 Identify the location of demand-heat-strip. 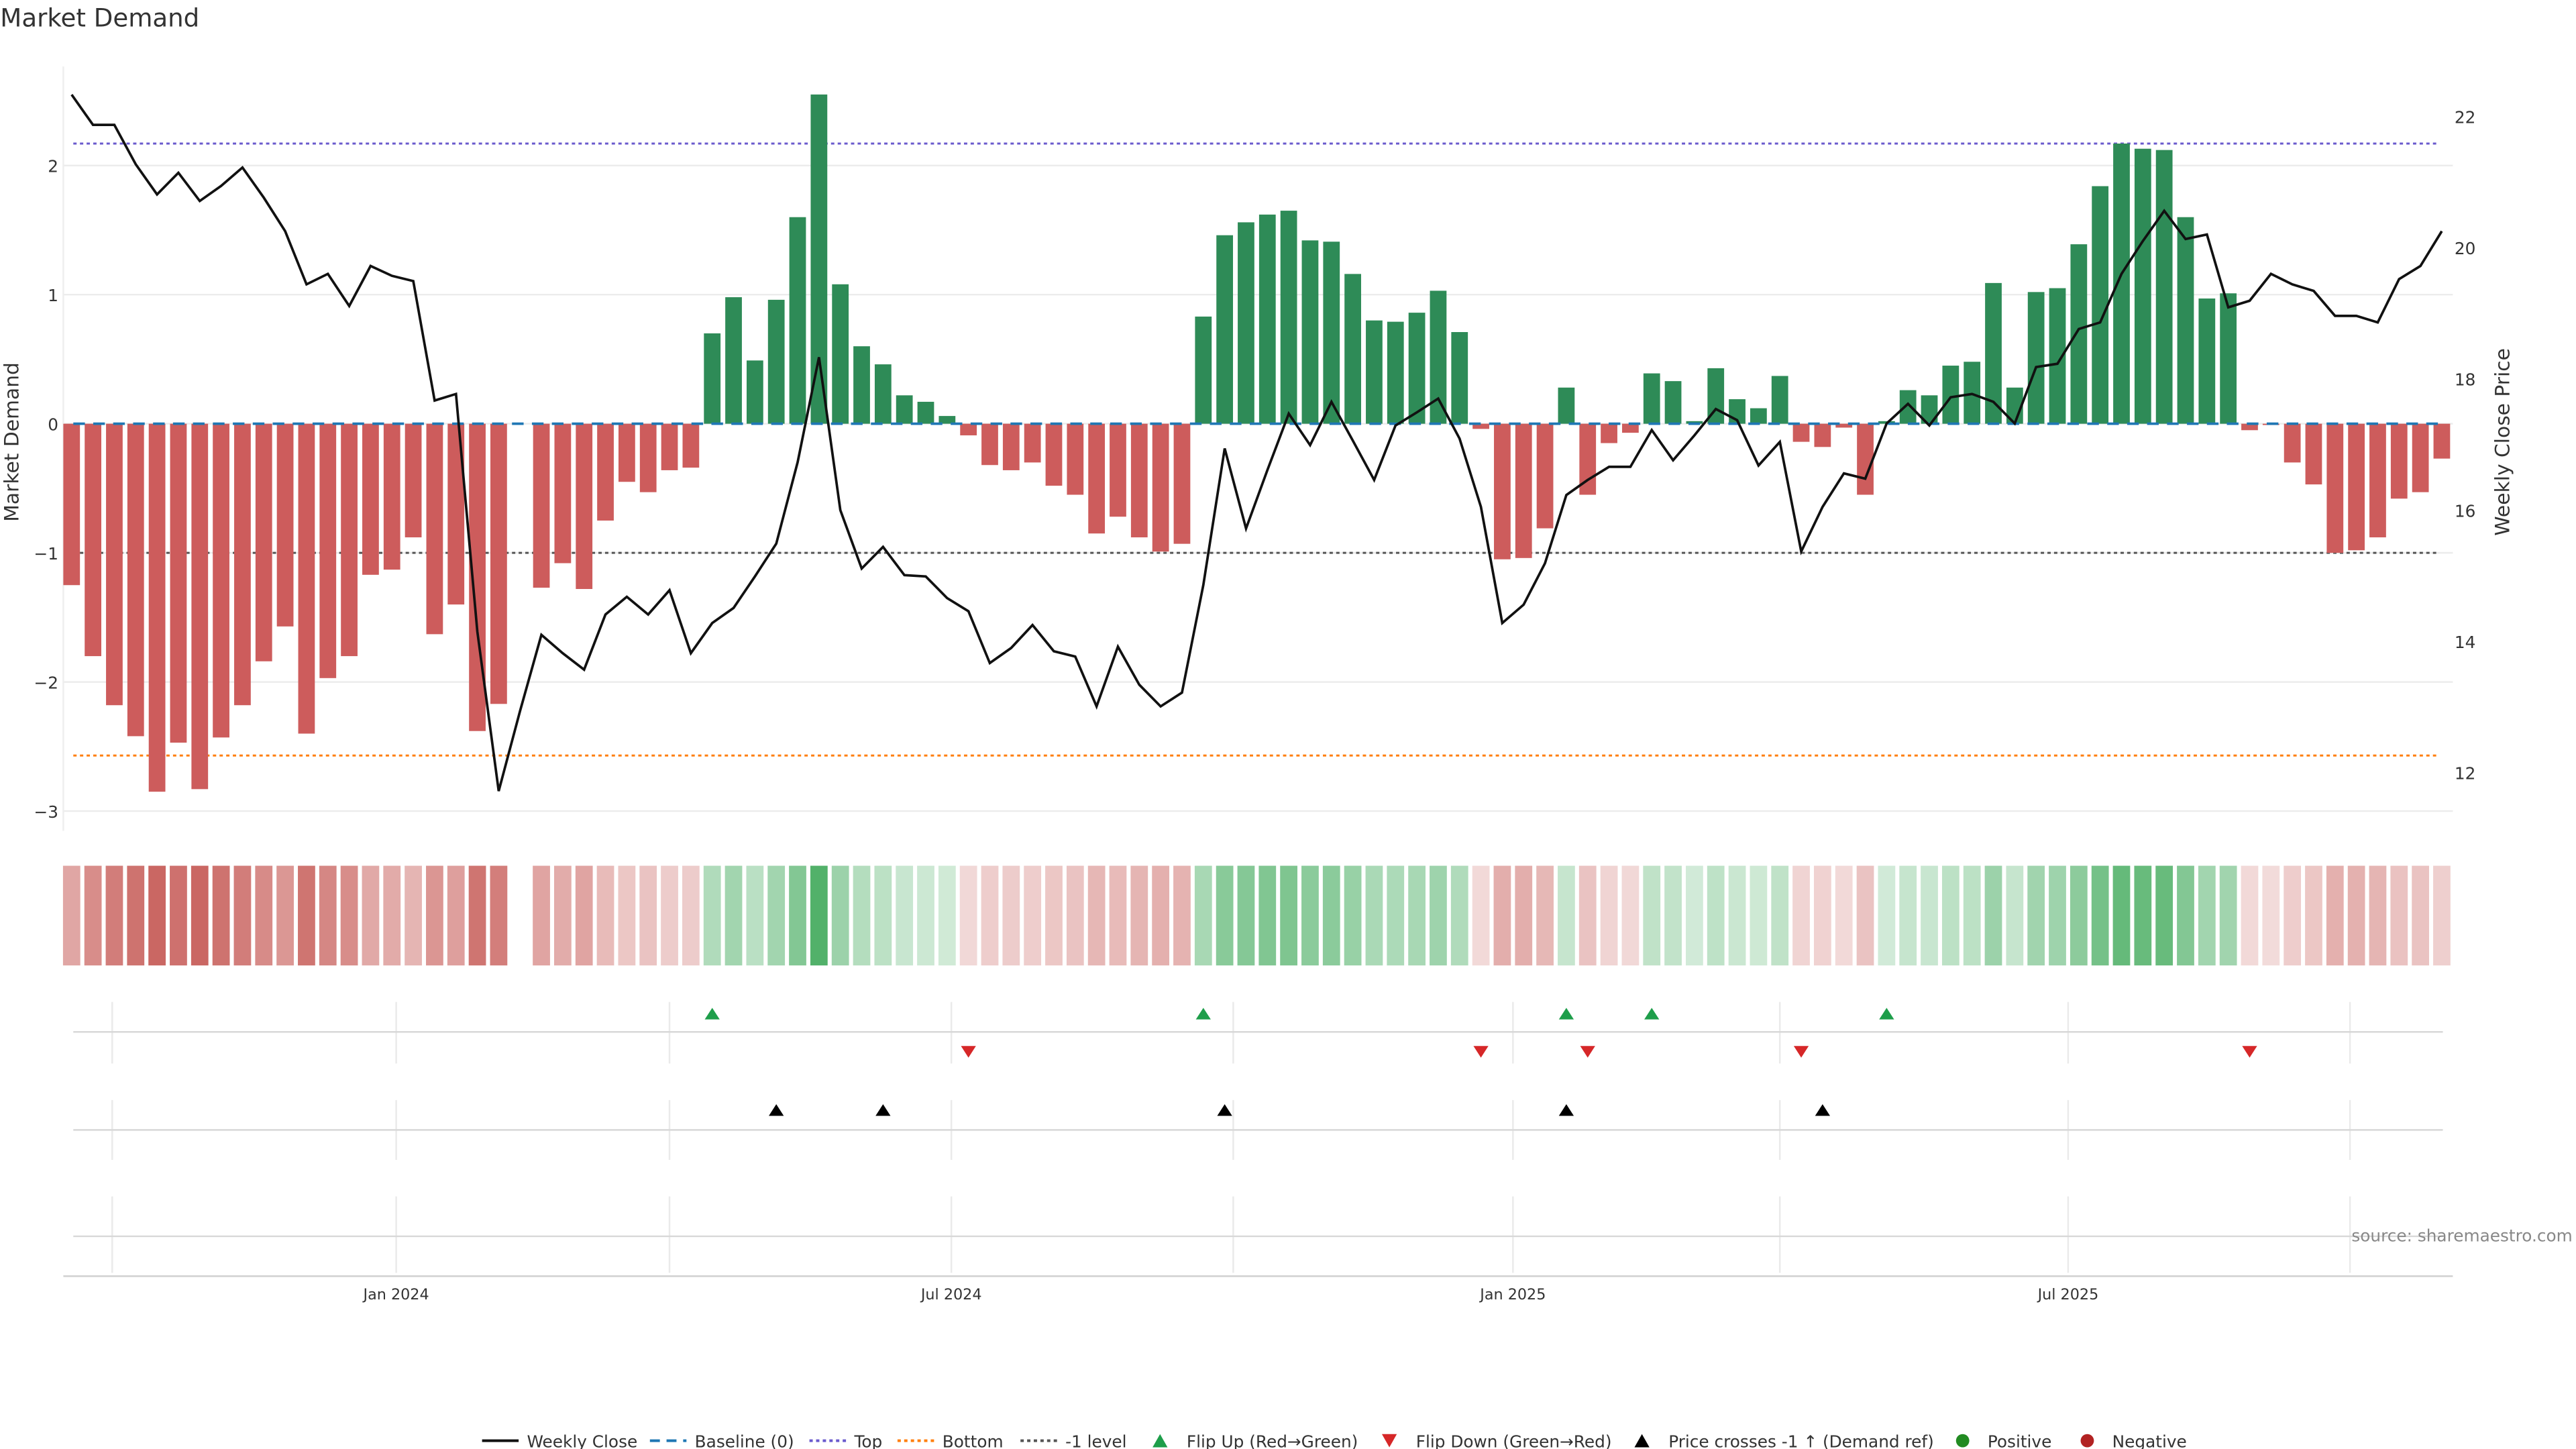
(1256, 915).